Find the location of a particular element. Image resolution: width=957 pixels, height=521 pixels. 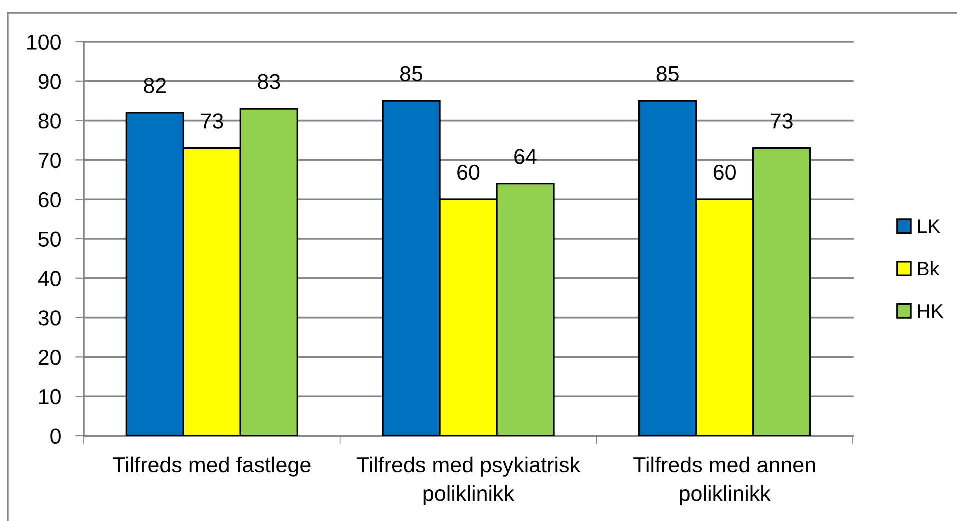

x-tick-label: Tilfreds med fastlege is located at coordinates (212, 466).